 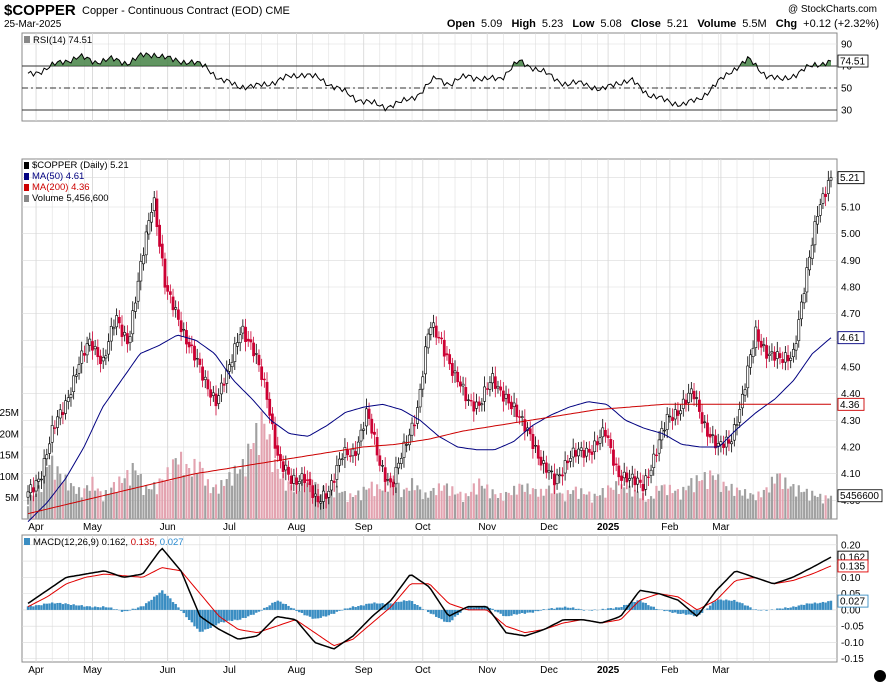 What do you see at coordinates (786, 24) in the screenshot?
I see `chg-label: Chg` at bounding box center [786, 24].